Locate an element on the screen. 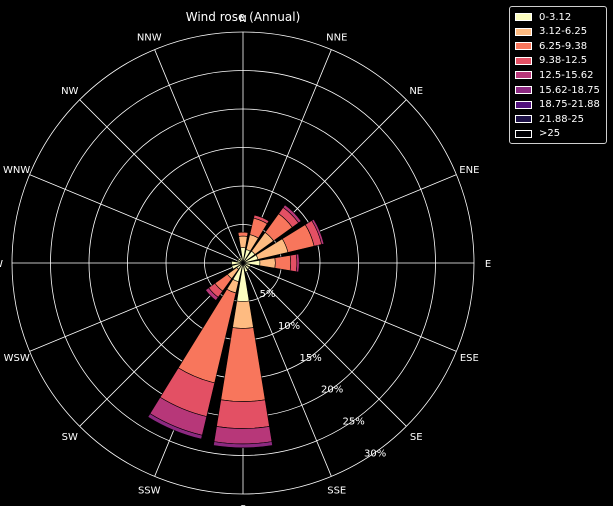  direction-label: WSW is located at coordinates (17, 358).